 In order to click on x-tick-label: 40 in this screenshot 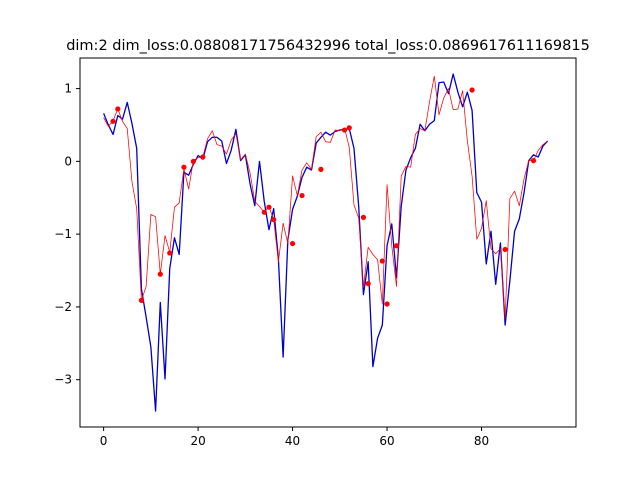, I will do `click(292, 441)`.